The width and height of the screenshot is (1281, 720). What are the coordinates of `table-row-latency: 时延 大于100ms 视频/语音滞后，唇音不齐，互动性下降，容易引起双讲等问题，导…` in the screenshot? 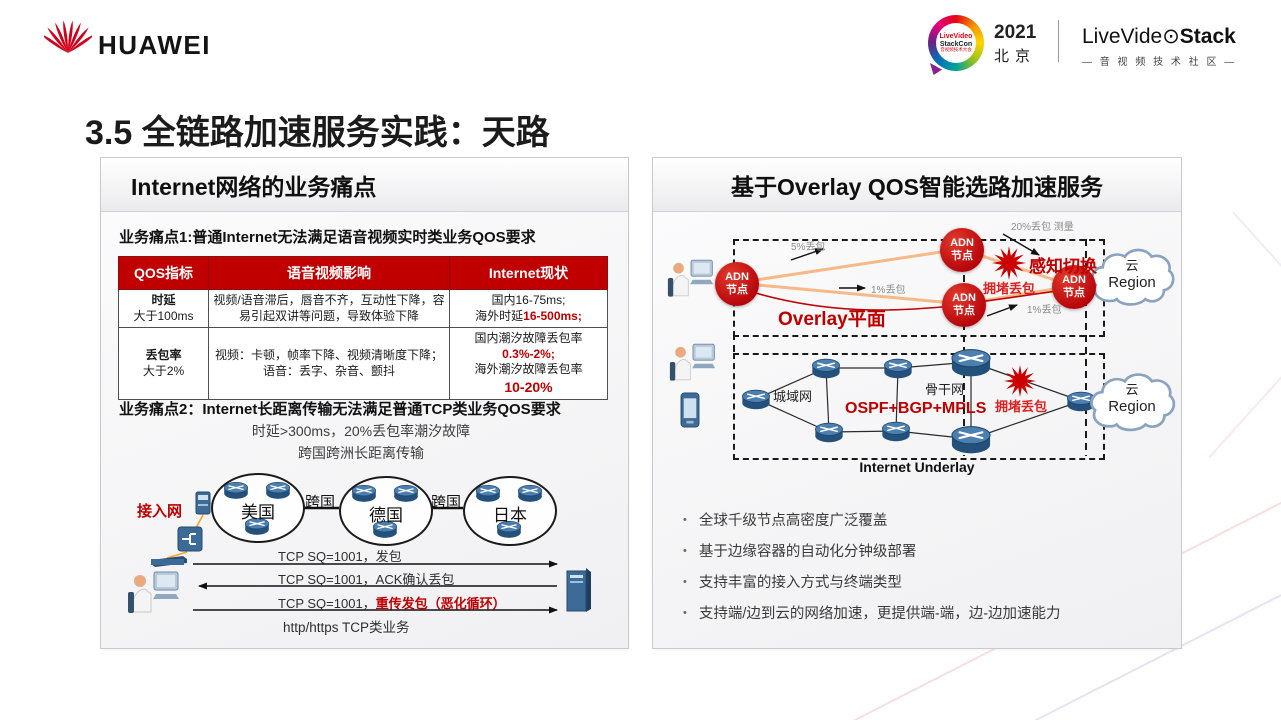 It's located at (363, 308).